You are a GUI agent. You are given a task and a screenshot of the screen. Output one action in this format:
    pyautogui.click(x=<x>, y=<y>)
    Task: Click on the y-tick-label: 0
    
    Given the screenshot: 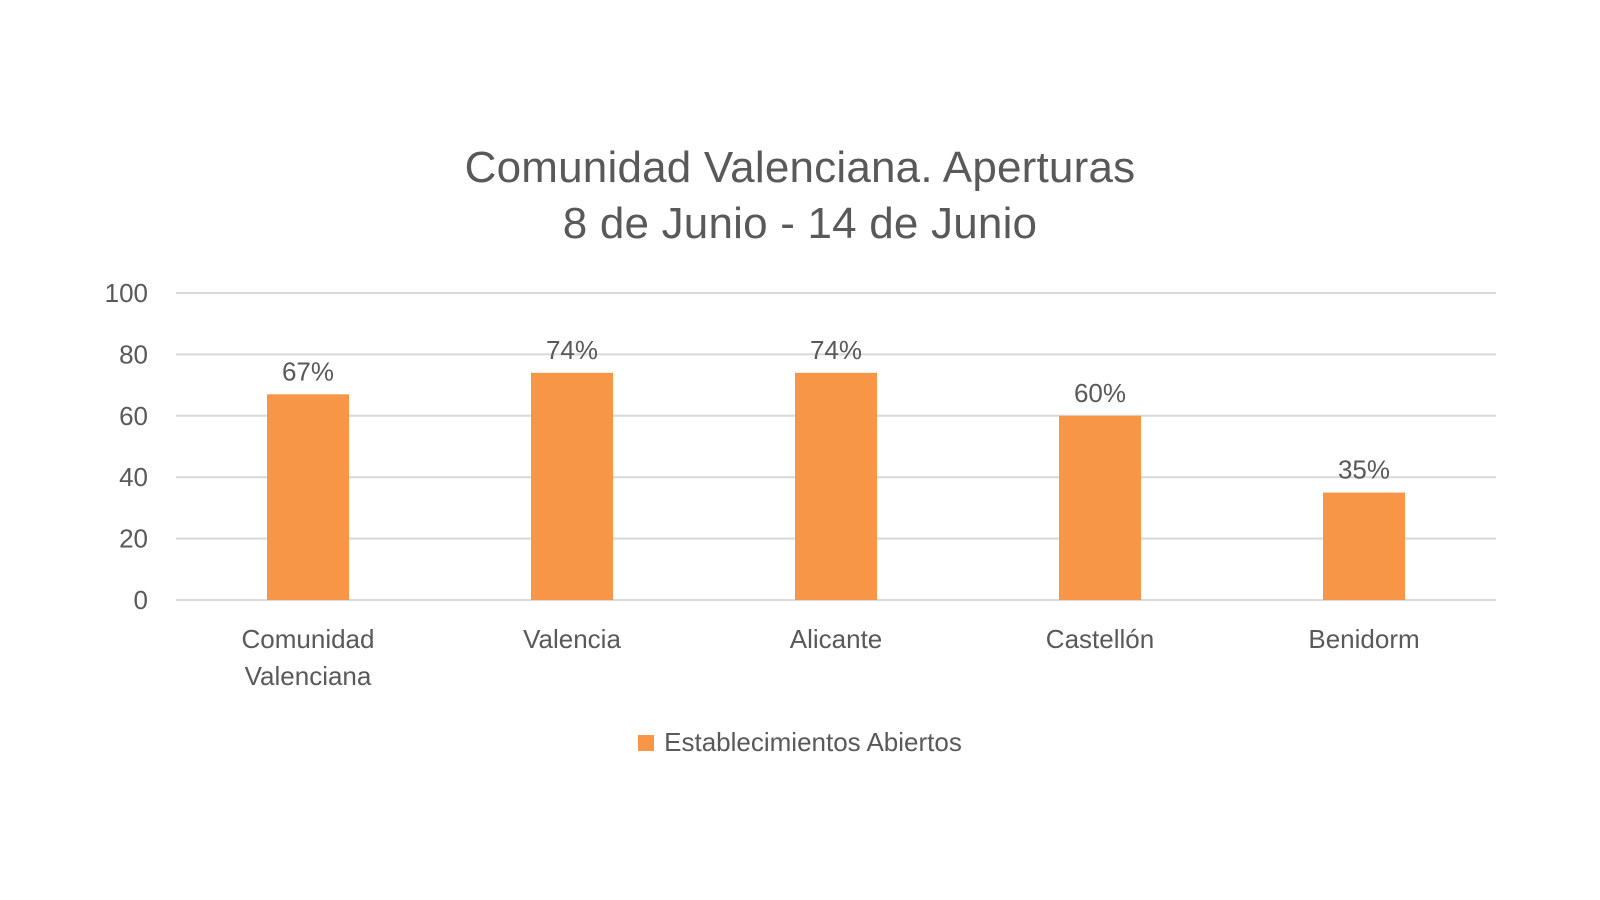 What is the action you would take?
    pyautogui.click(x=141, y=600)
    